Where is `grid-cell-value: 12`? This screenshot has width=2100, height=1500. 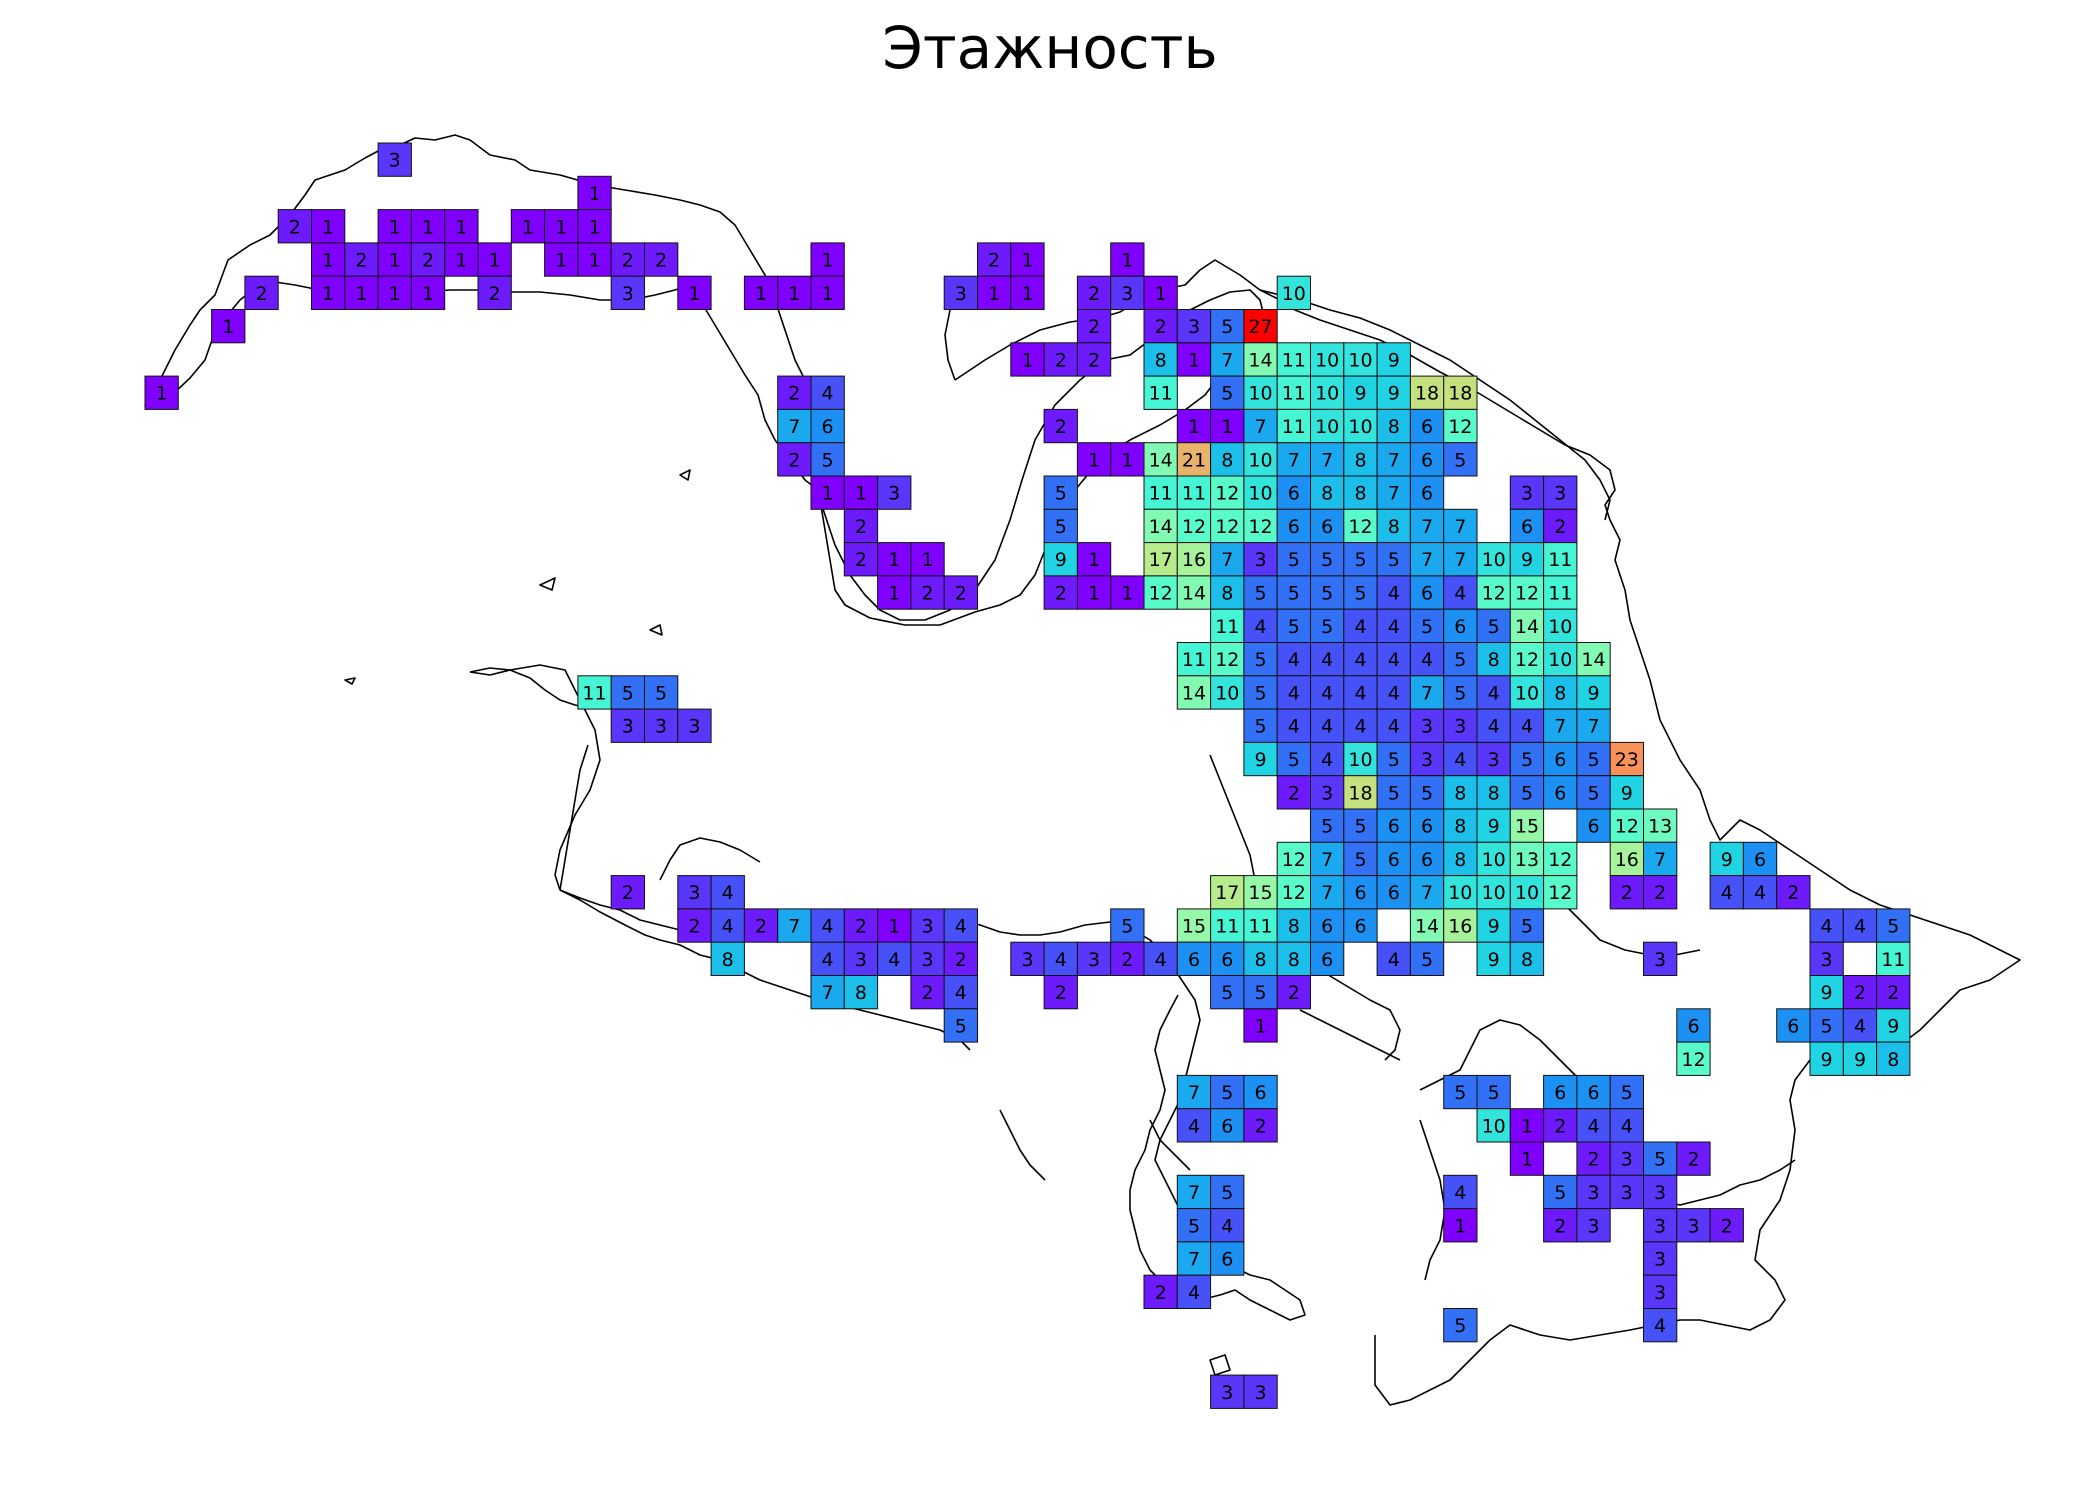
grid-cell-value: 12 is located at coordinates (1460, 427).